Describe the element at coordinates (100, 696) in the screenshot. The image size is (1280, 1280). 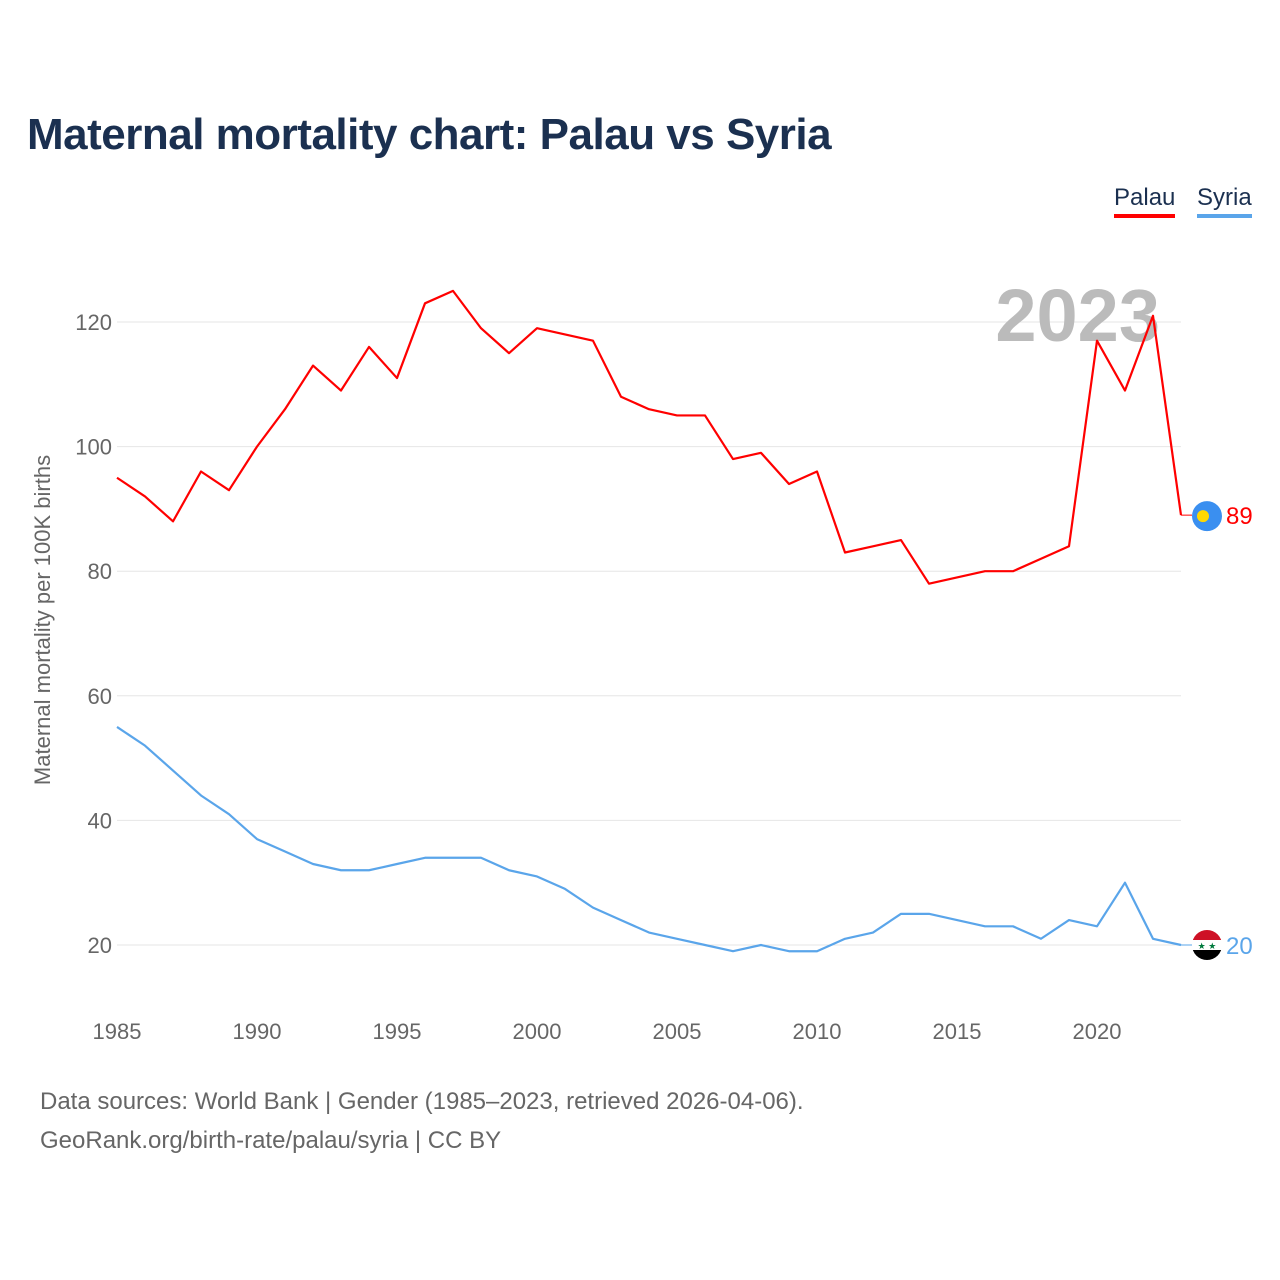
I see `y-tick-label: 60` at that location.